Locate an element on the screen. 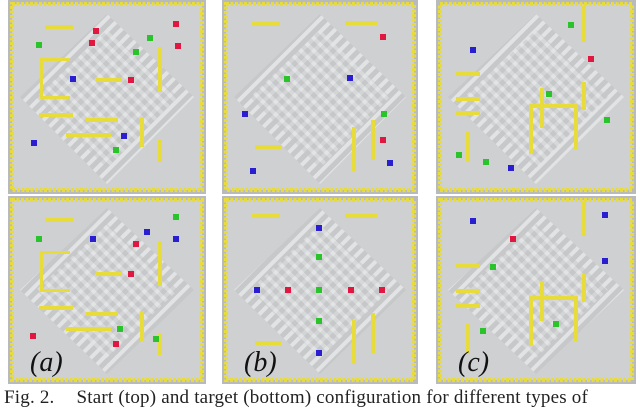  caption-label: Fig. 2. is located at coordinates (29, 397).